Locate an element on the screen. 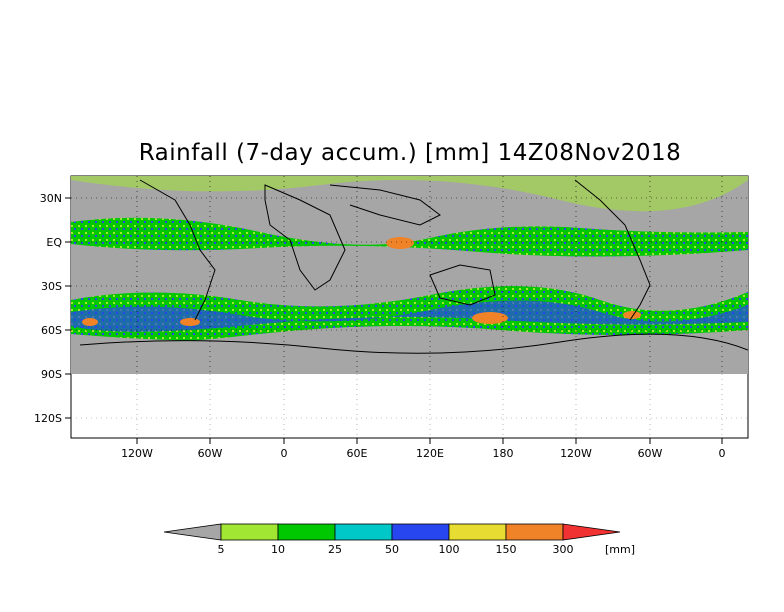 This screenshot has width=784, height=612. colorbar-labels: 5 10 25 50 100 150 300 [mm] is located at coordinates (427, 549).